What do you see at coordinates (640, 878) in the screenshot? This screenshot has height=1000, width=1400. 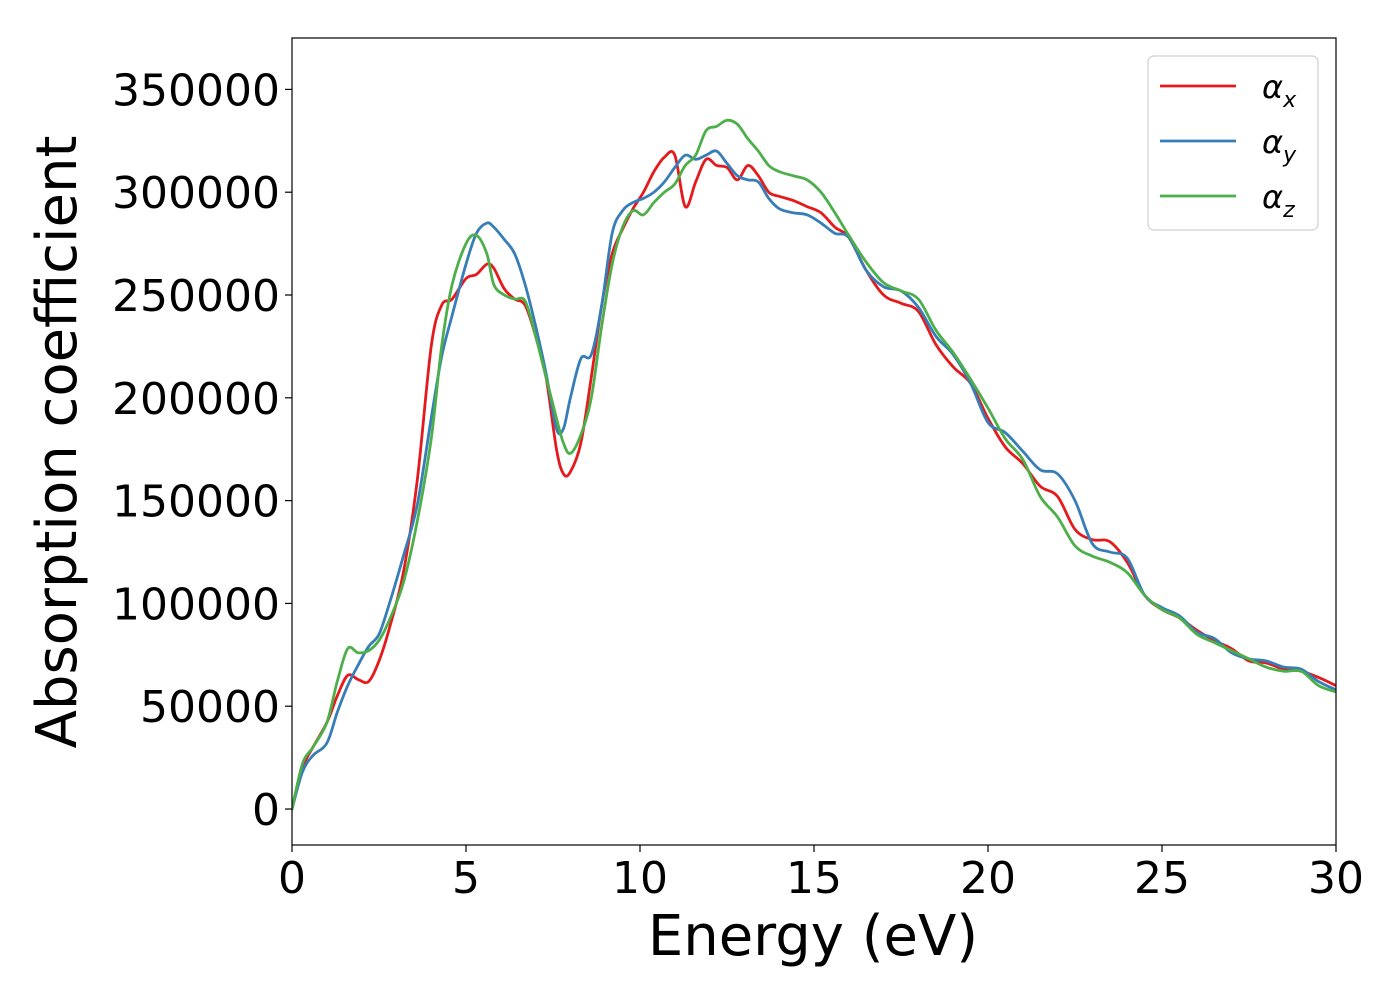 I see `x-tick-label: 10` at bounding box center [640, 878].